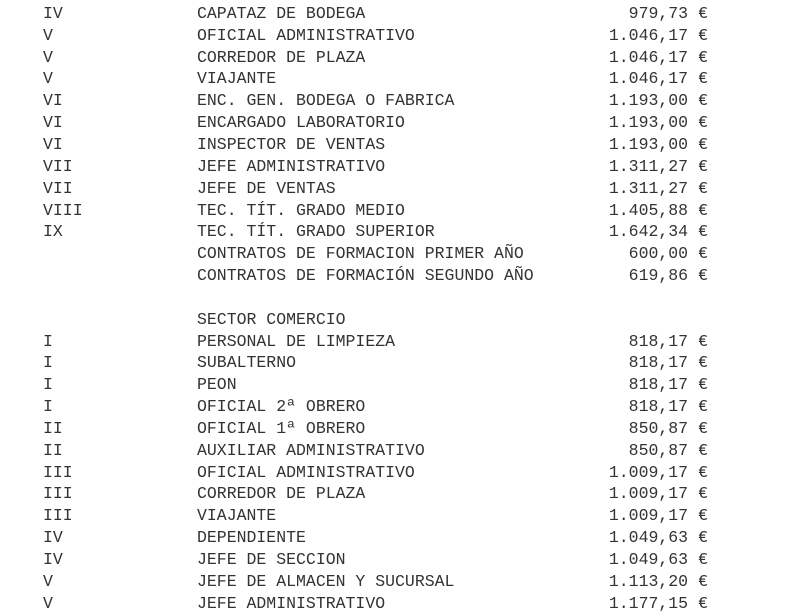  What do you see at coordinates (296, 341) in the screenshot?
I see `job-title-cell: PERSONAL DE LIMPIEZA` at bounding box center [296, 341].